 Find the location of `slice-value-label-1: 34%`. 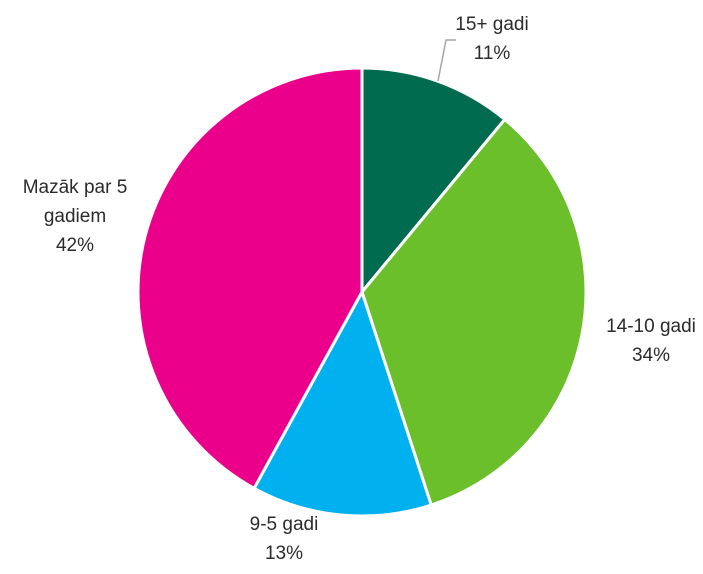

slice-value-label-1: 34% is located at coordinates (651, 355).